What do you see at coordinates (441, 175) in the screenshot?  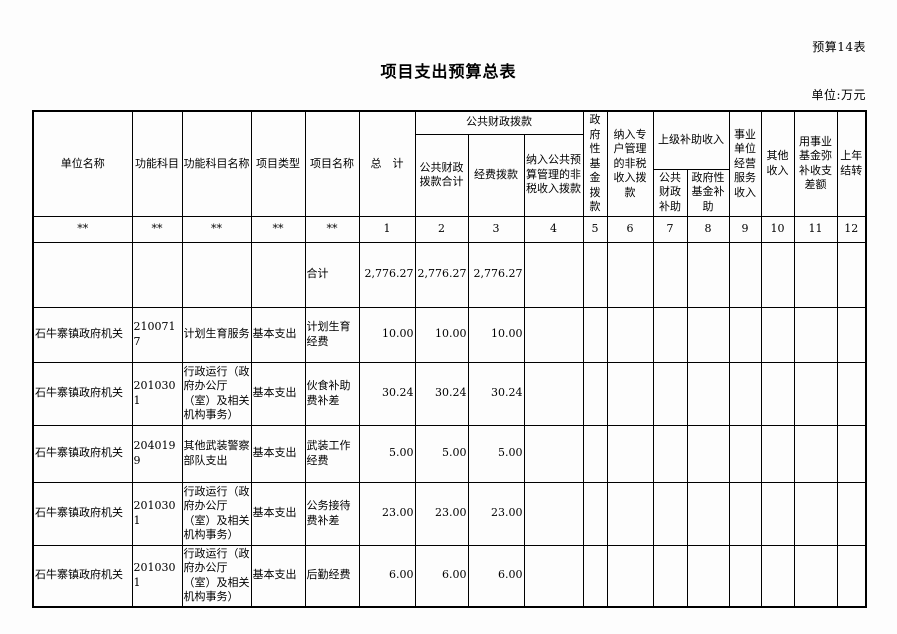 I see `header-public-finance-total: 公共财政拨款合计` at bounding box center [441, 175].